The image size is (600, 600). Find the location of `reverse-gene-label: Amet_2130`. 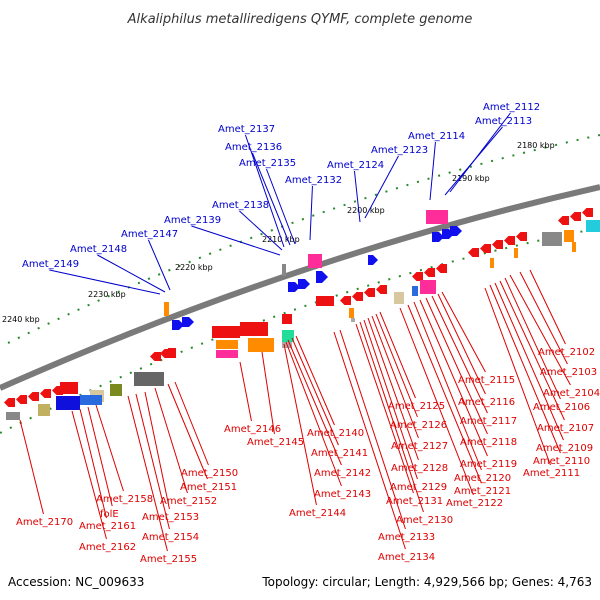

reverse-gene-label: Amet_2130 is located at coordinates (424, 520).